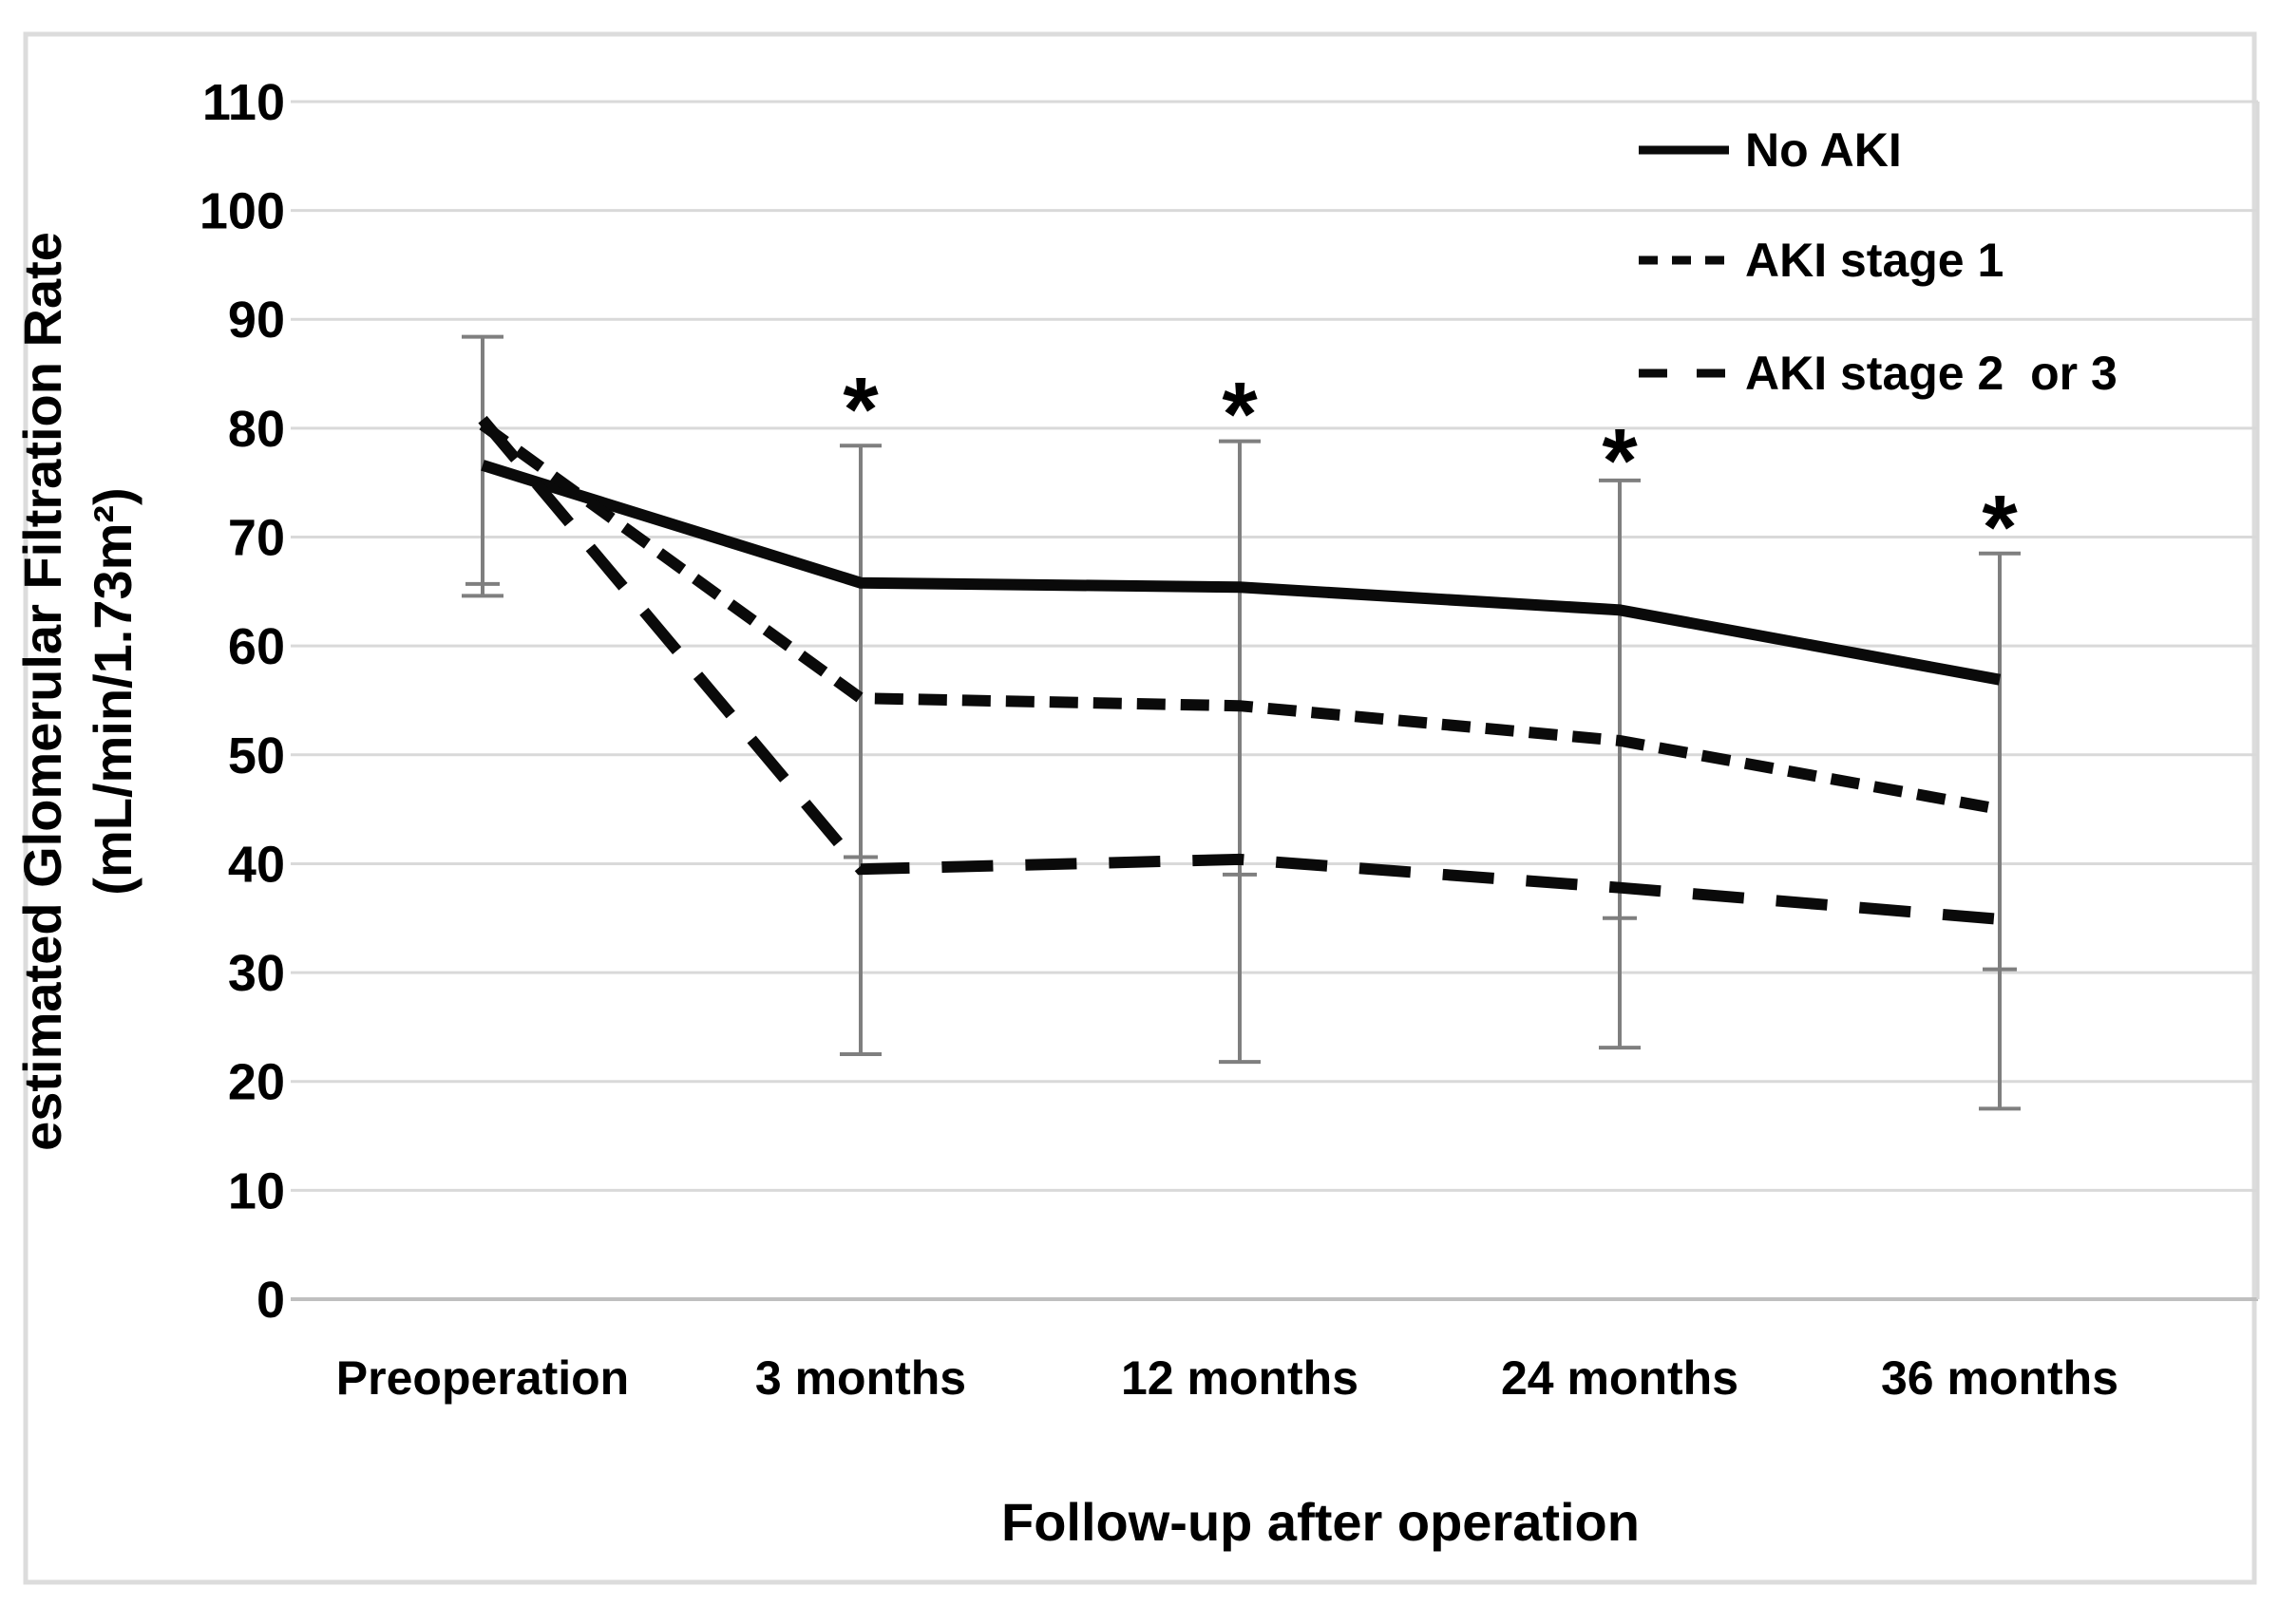 Image resolution: width=2279 pixels, height=1624 pixels. Describe the element at coordinates (256, 320) in the screenshot. I see `y-tick-label-90: 90` at that location.